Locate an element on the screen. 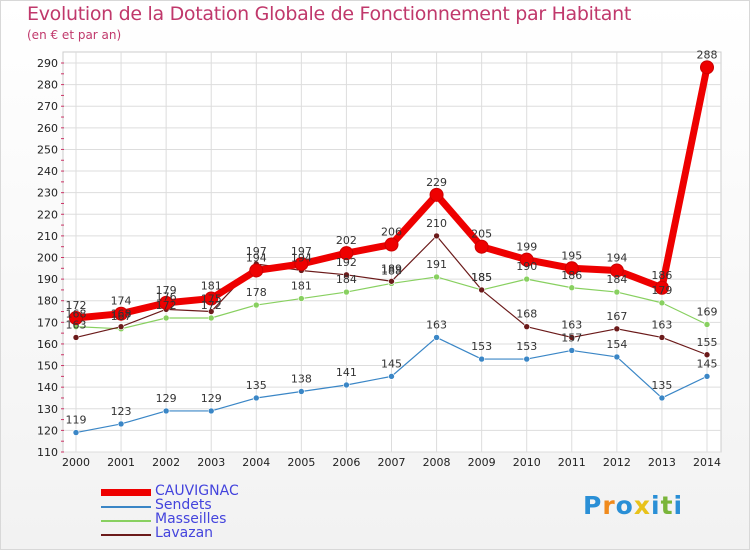 The width and height of the screenshot is (750, 551). x-tick-label: 2009 is located at coordinates (482, 462).